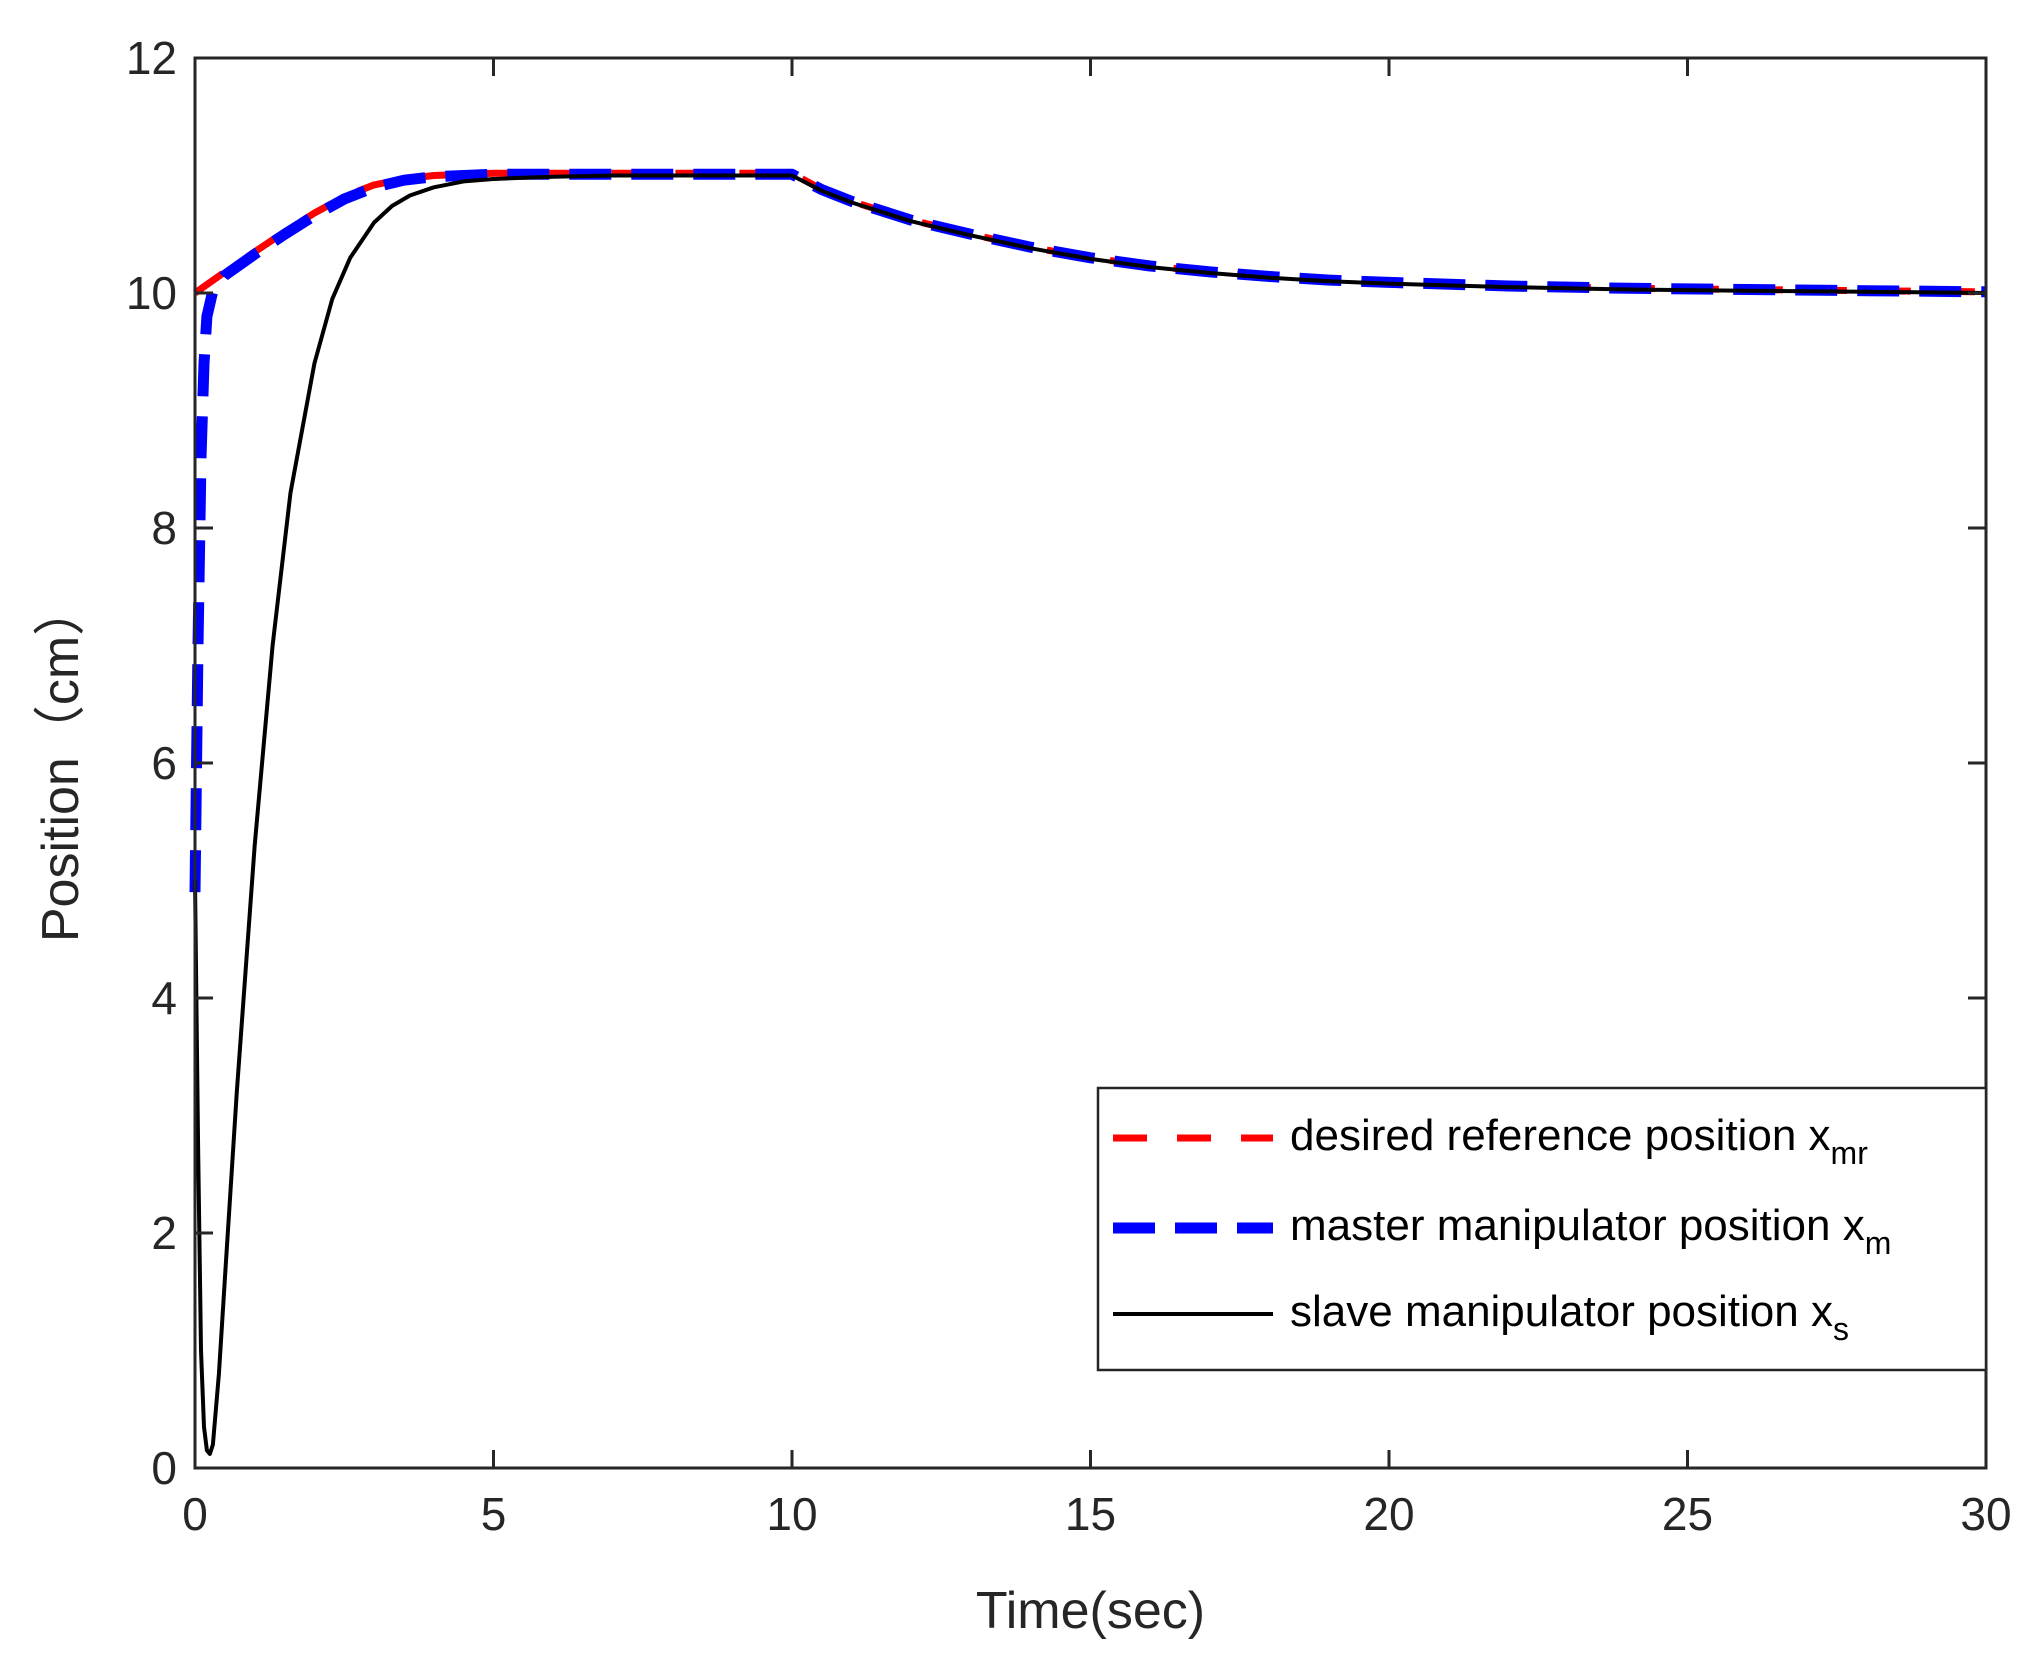 Image resolution: width=2029 pixels, height=1658 pixels. What do you see at coordinates (494, 1514) in the screenshot?
I see `x-tick-label: 5` at bounding box center [494, 1514].